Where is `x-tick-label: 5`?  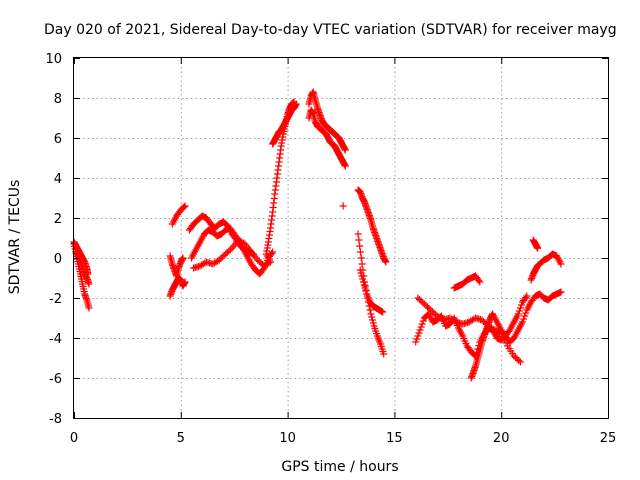
x-tick-label: 5 is located at coordinates (181, 438).